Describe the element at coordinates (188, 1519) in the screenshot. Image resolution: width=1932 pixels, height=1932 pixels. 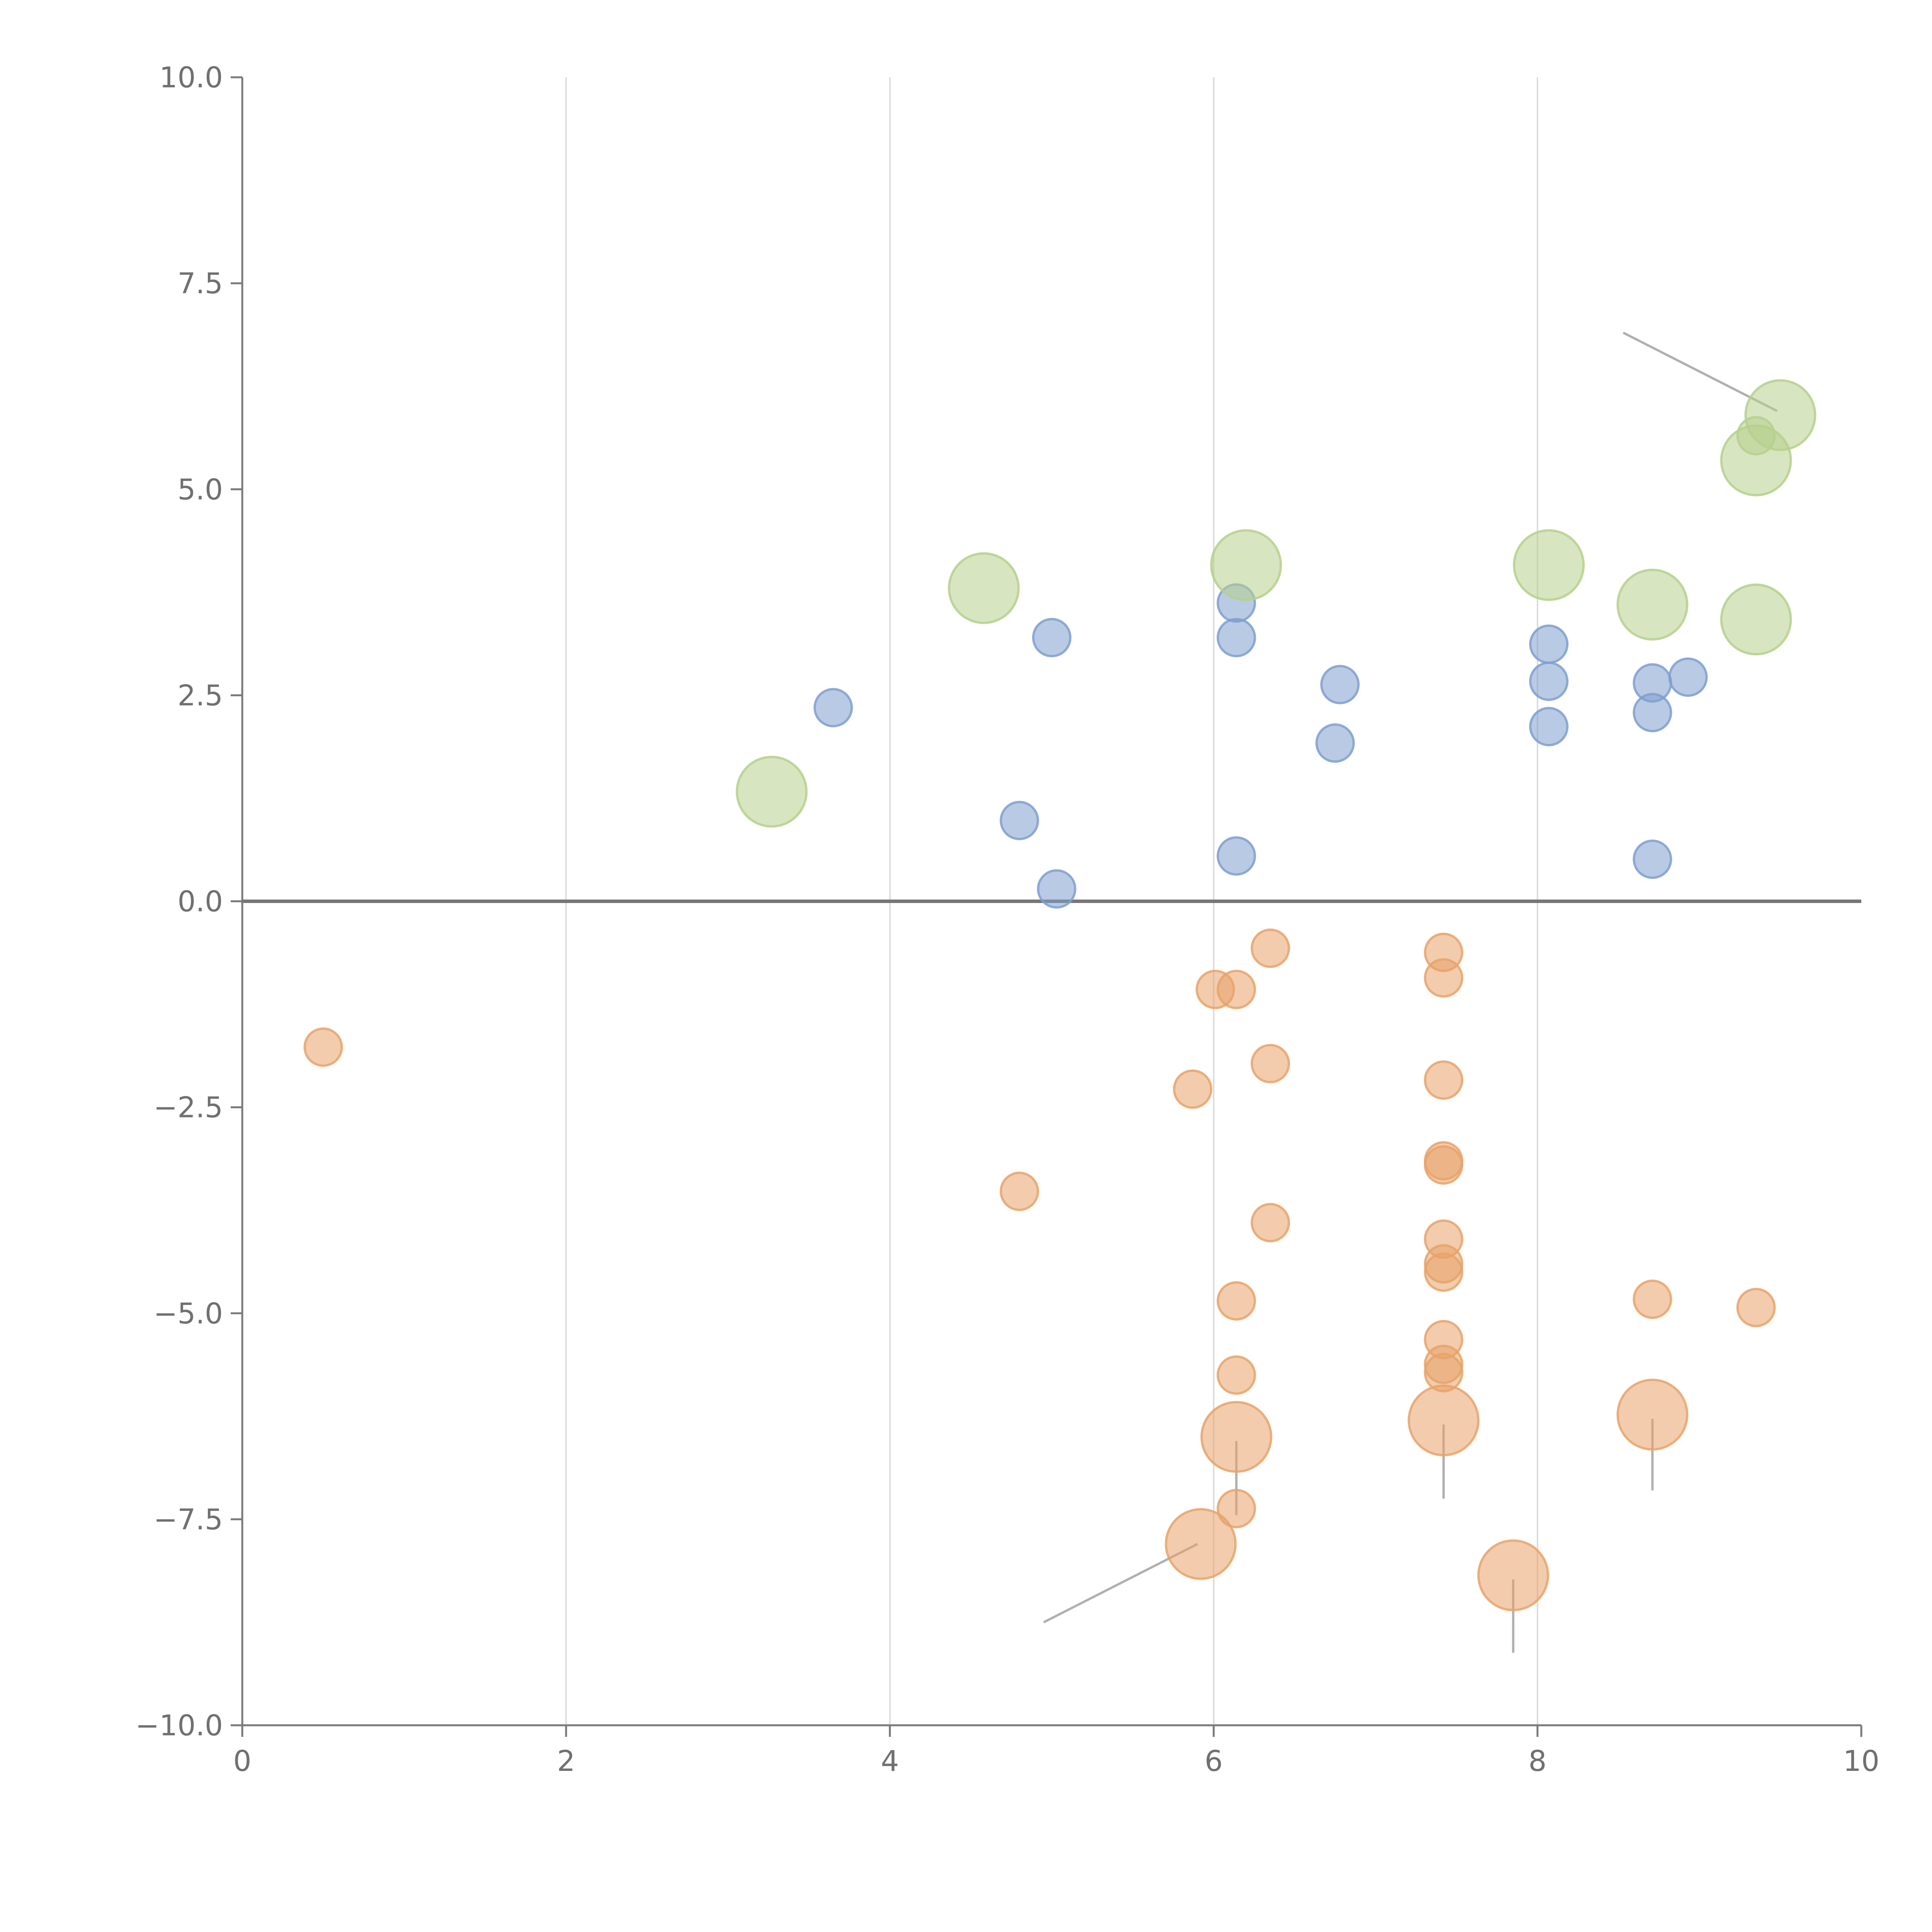
I see `y-tick-label: −7.5` at that location.